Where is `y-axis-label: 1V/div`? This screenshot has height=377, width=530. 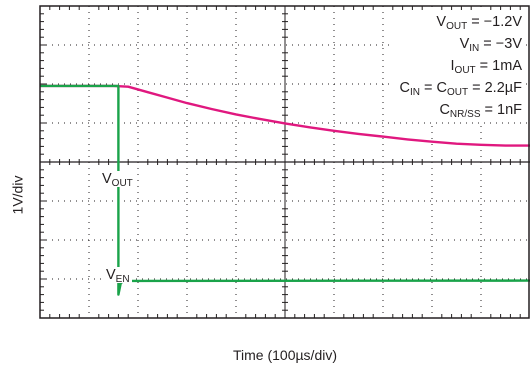
y-axis-label: 1V/div is located at coordinates (17, 195).